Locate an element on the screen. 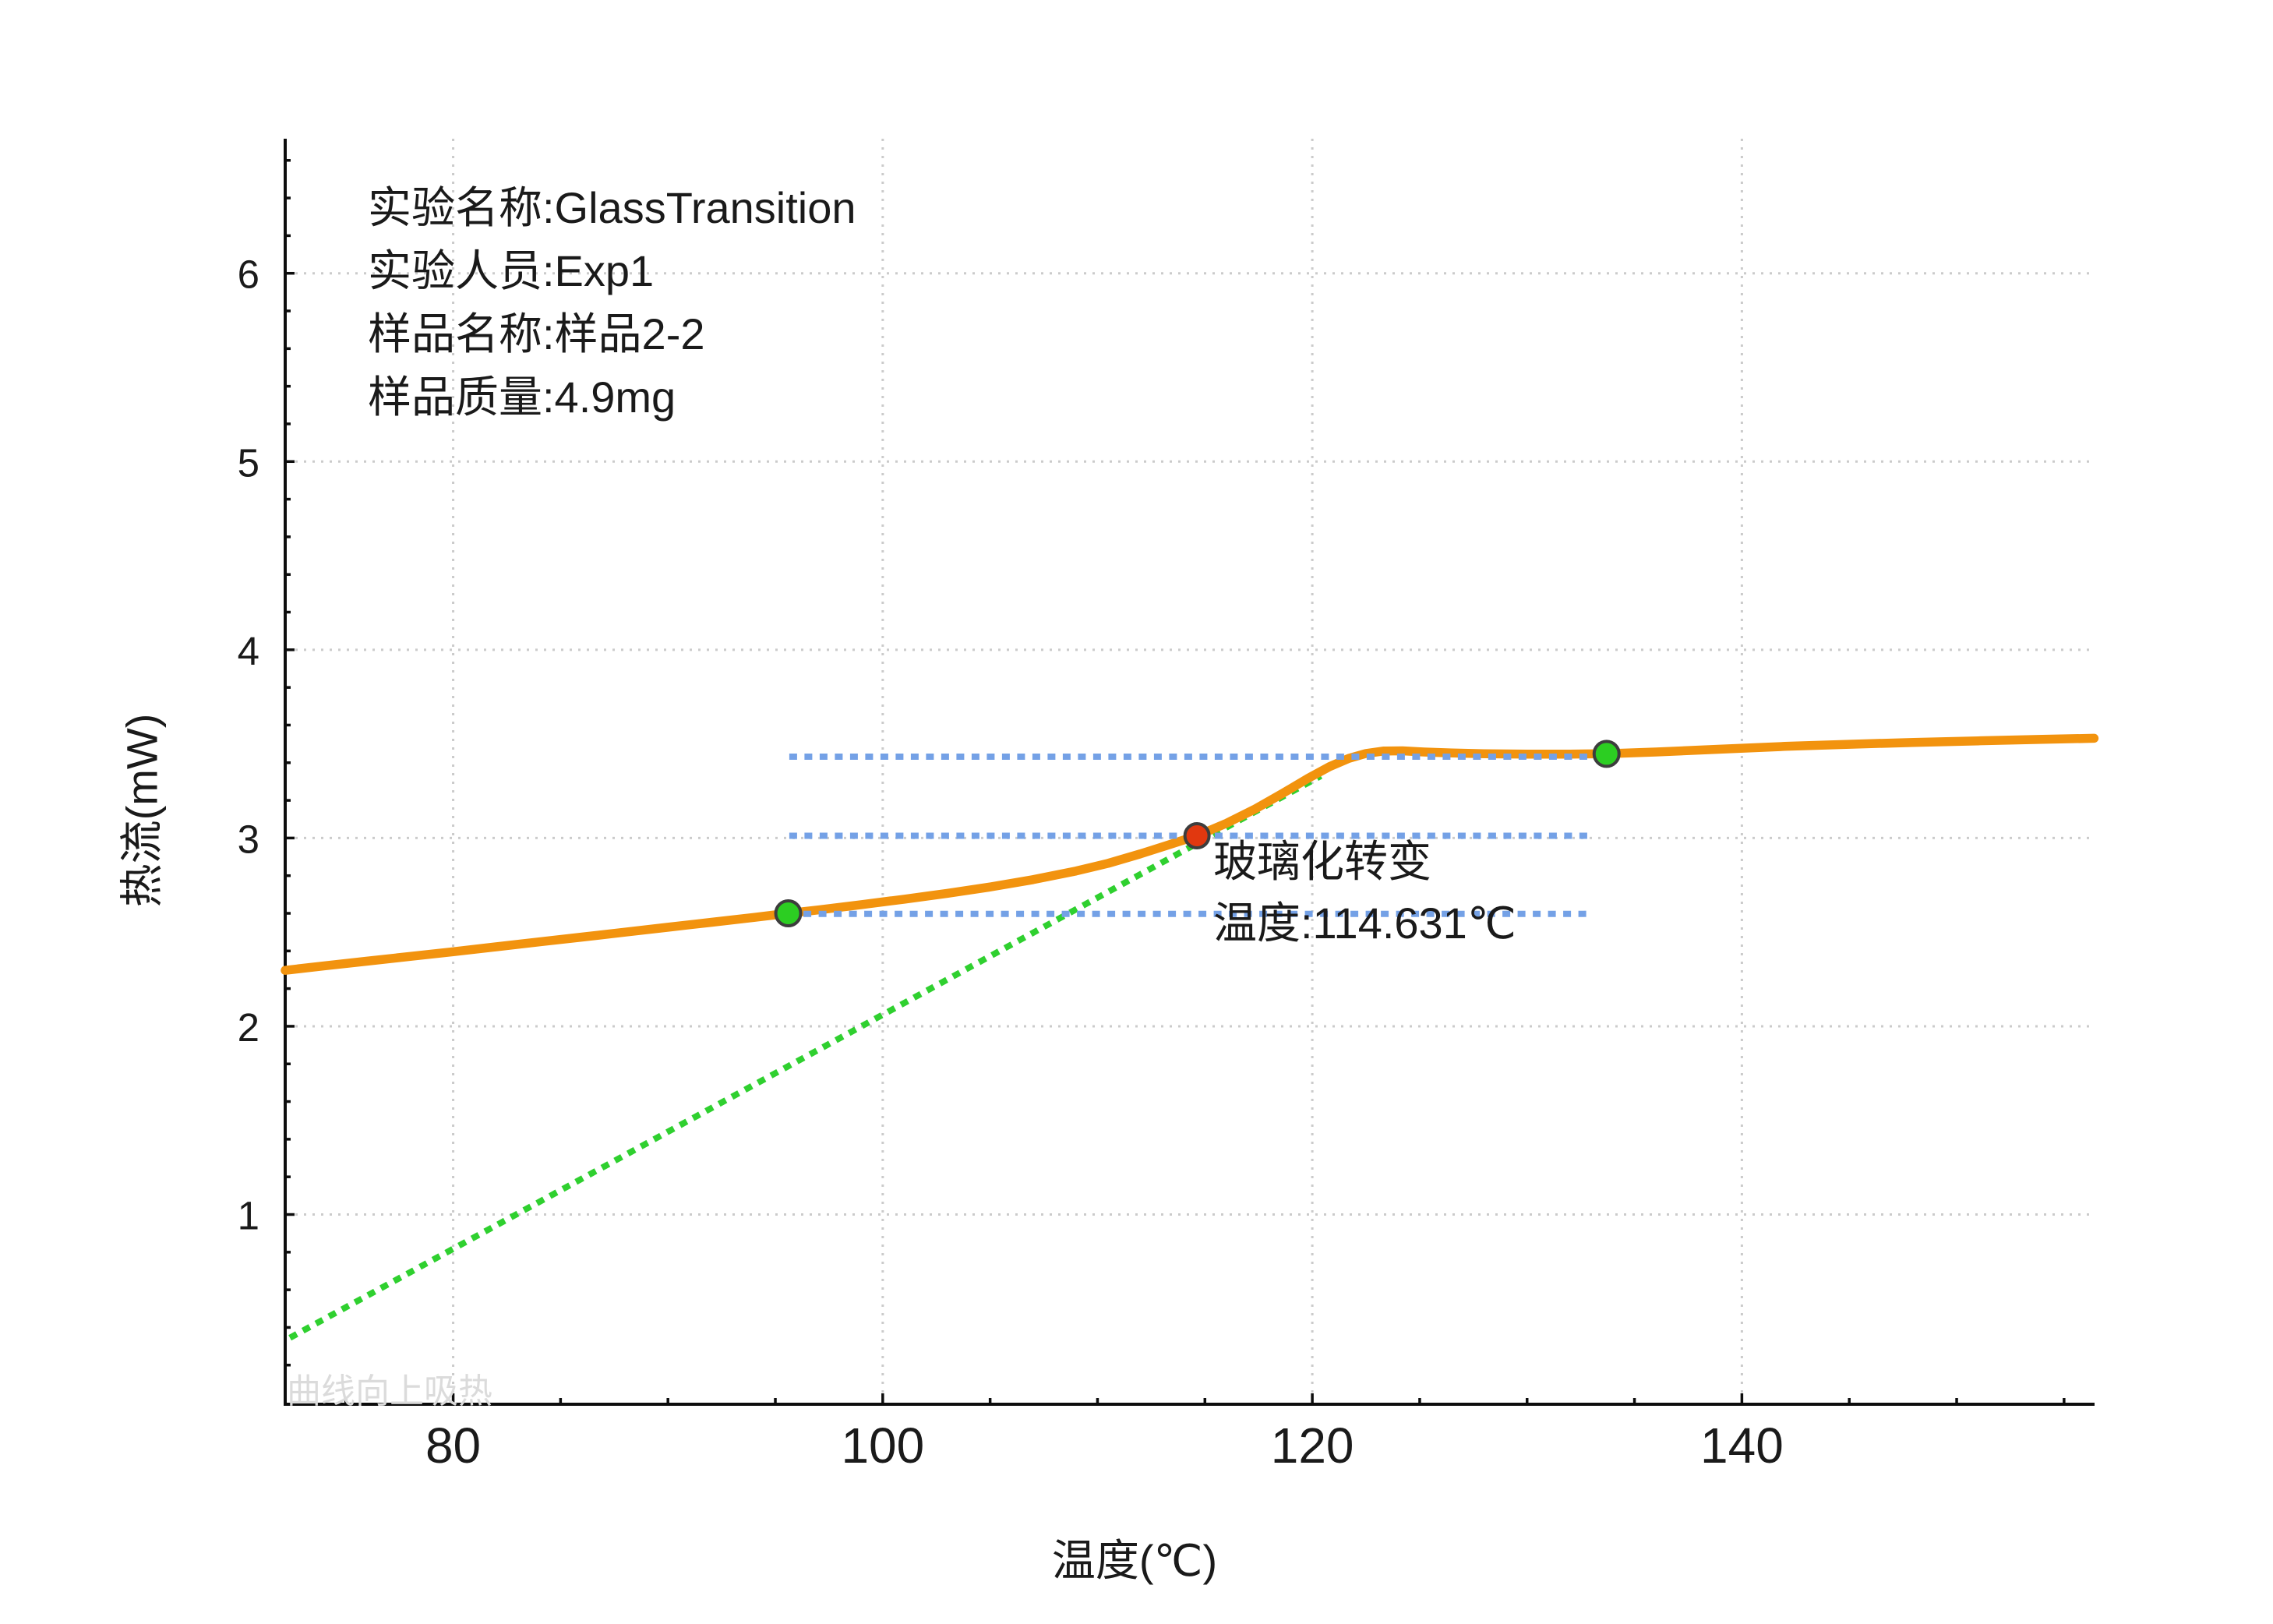 The height and width of the screenshot is (1624, 2273). sample-name-text: 样品名称:样品2-2 is located at coordinates (536, 333).